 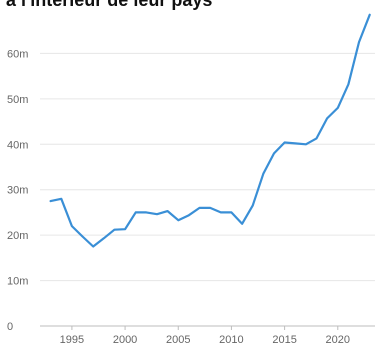 I want to click on y-tick-label: 20m, so click(x=17, y=236).